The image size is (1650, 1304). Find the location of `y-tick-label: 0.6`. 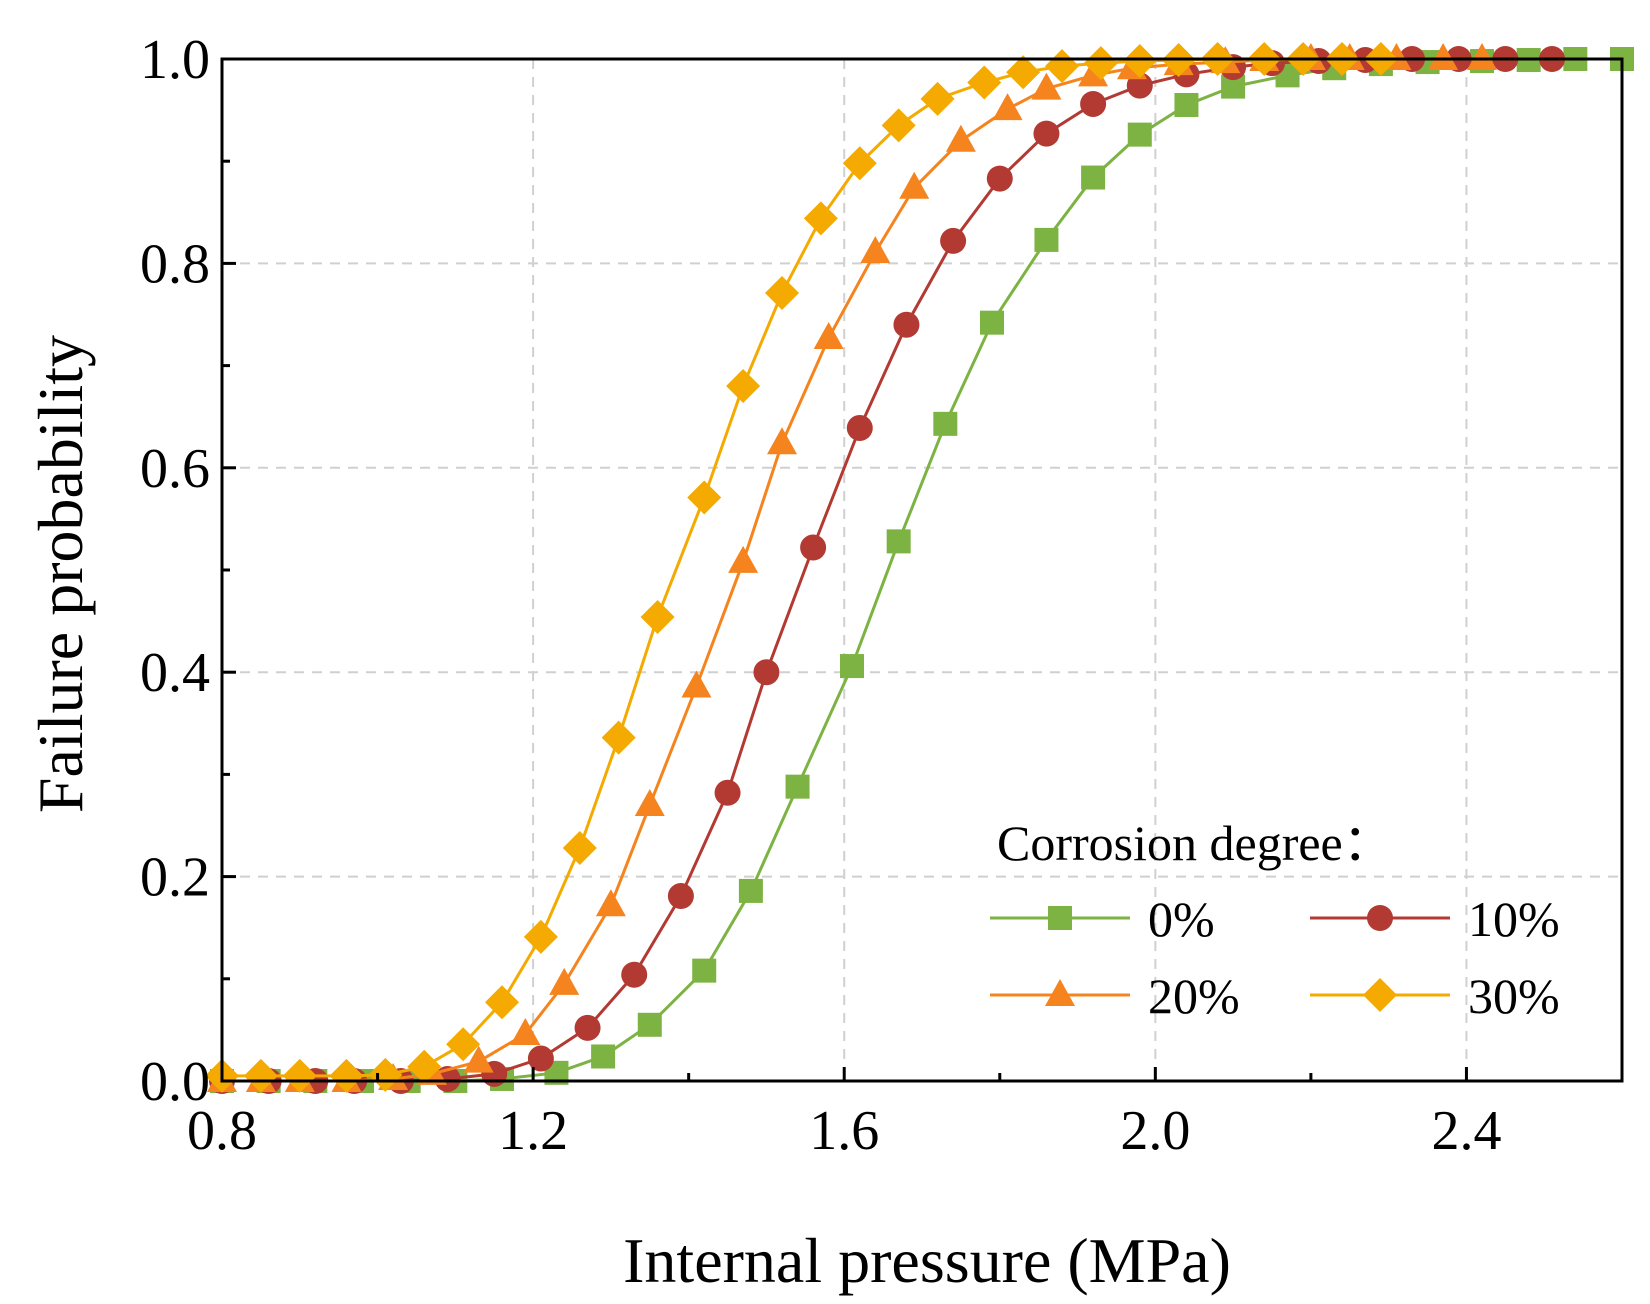

y-tick-label: 0.6 is located at coordinates (175, 469).